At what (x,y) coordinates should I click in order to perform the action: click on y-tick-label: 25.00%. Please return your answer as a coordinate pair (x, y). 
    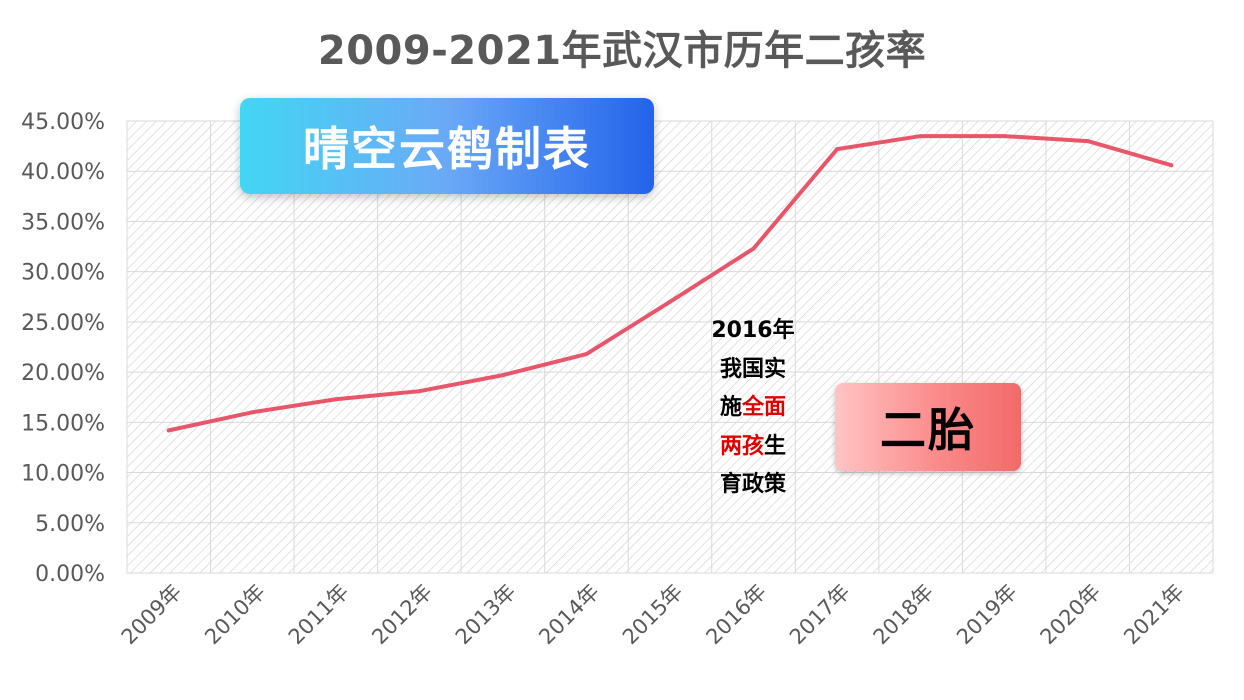
    Looking at the image, I should click on (63, 323).